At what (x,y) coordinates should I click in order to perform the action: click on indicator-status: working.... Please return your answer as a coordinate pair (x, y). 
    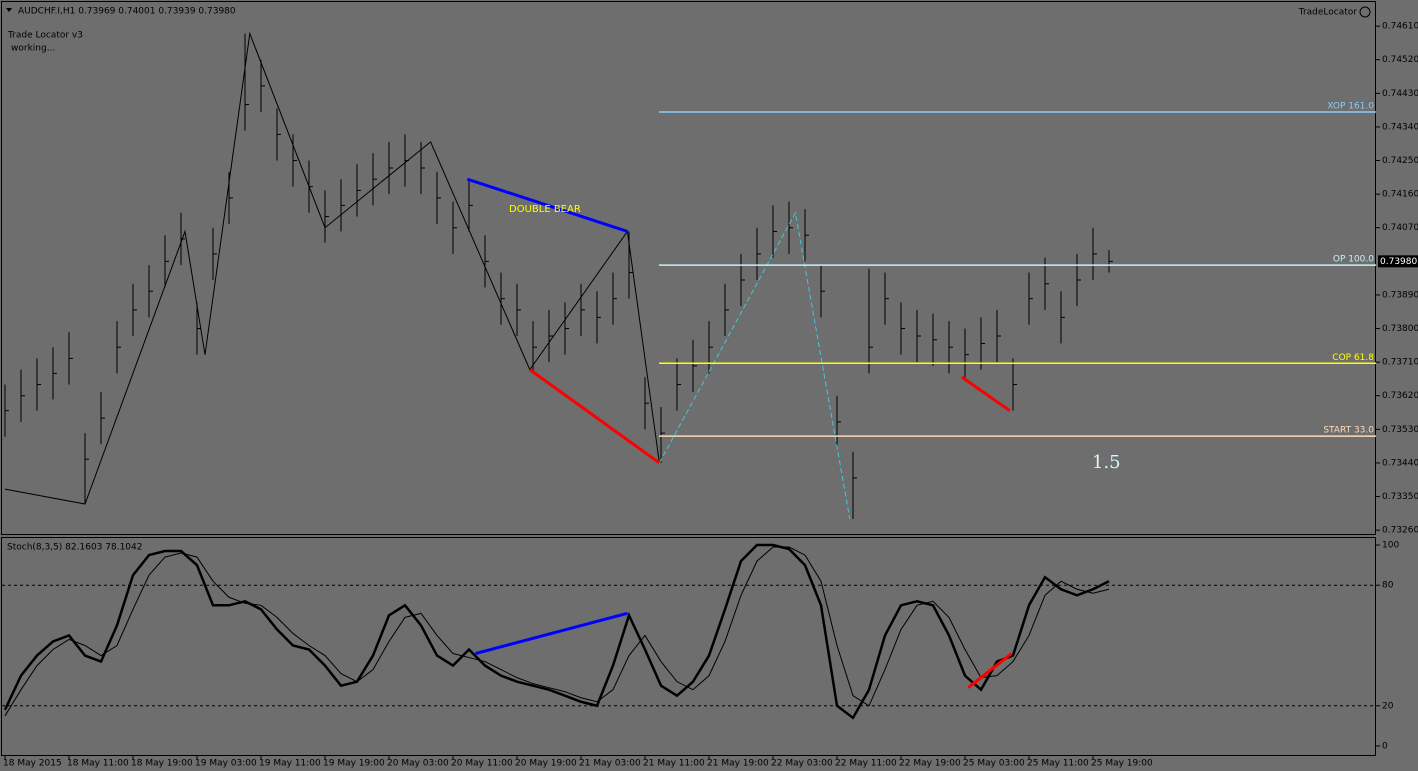
    Looking at the image, I should click on (33, 49).